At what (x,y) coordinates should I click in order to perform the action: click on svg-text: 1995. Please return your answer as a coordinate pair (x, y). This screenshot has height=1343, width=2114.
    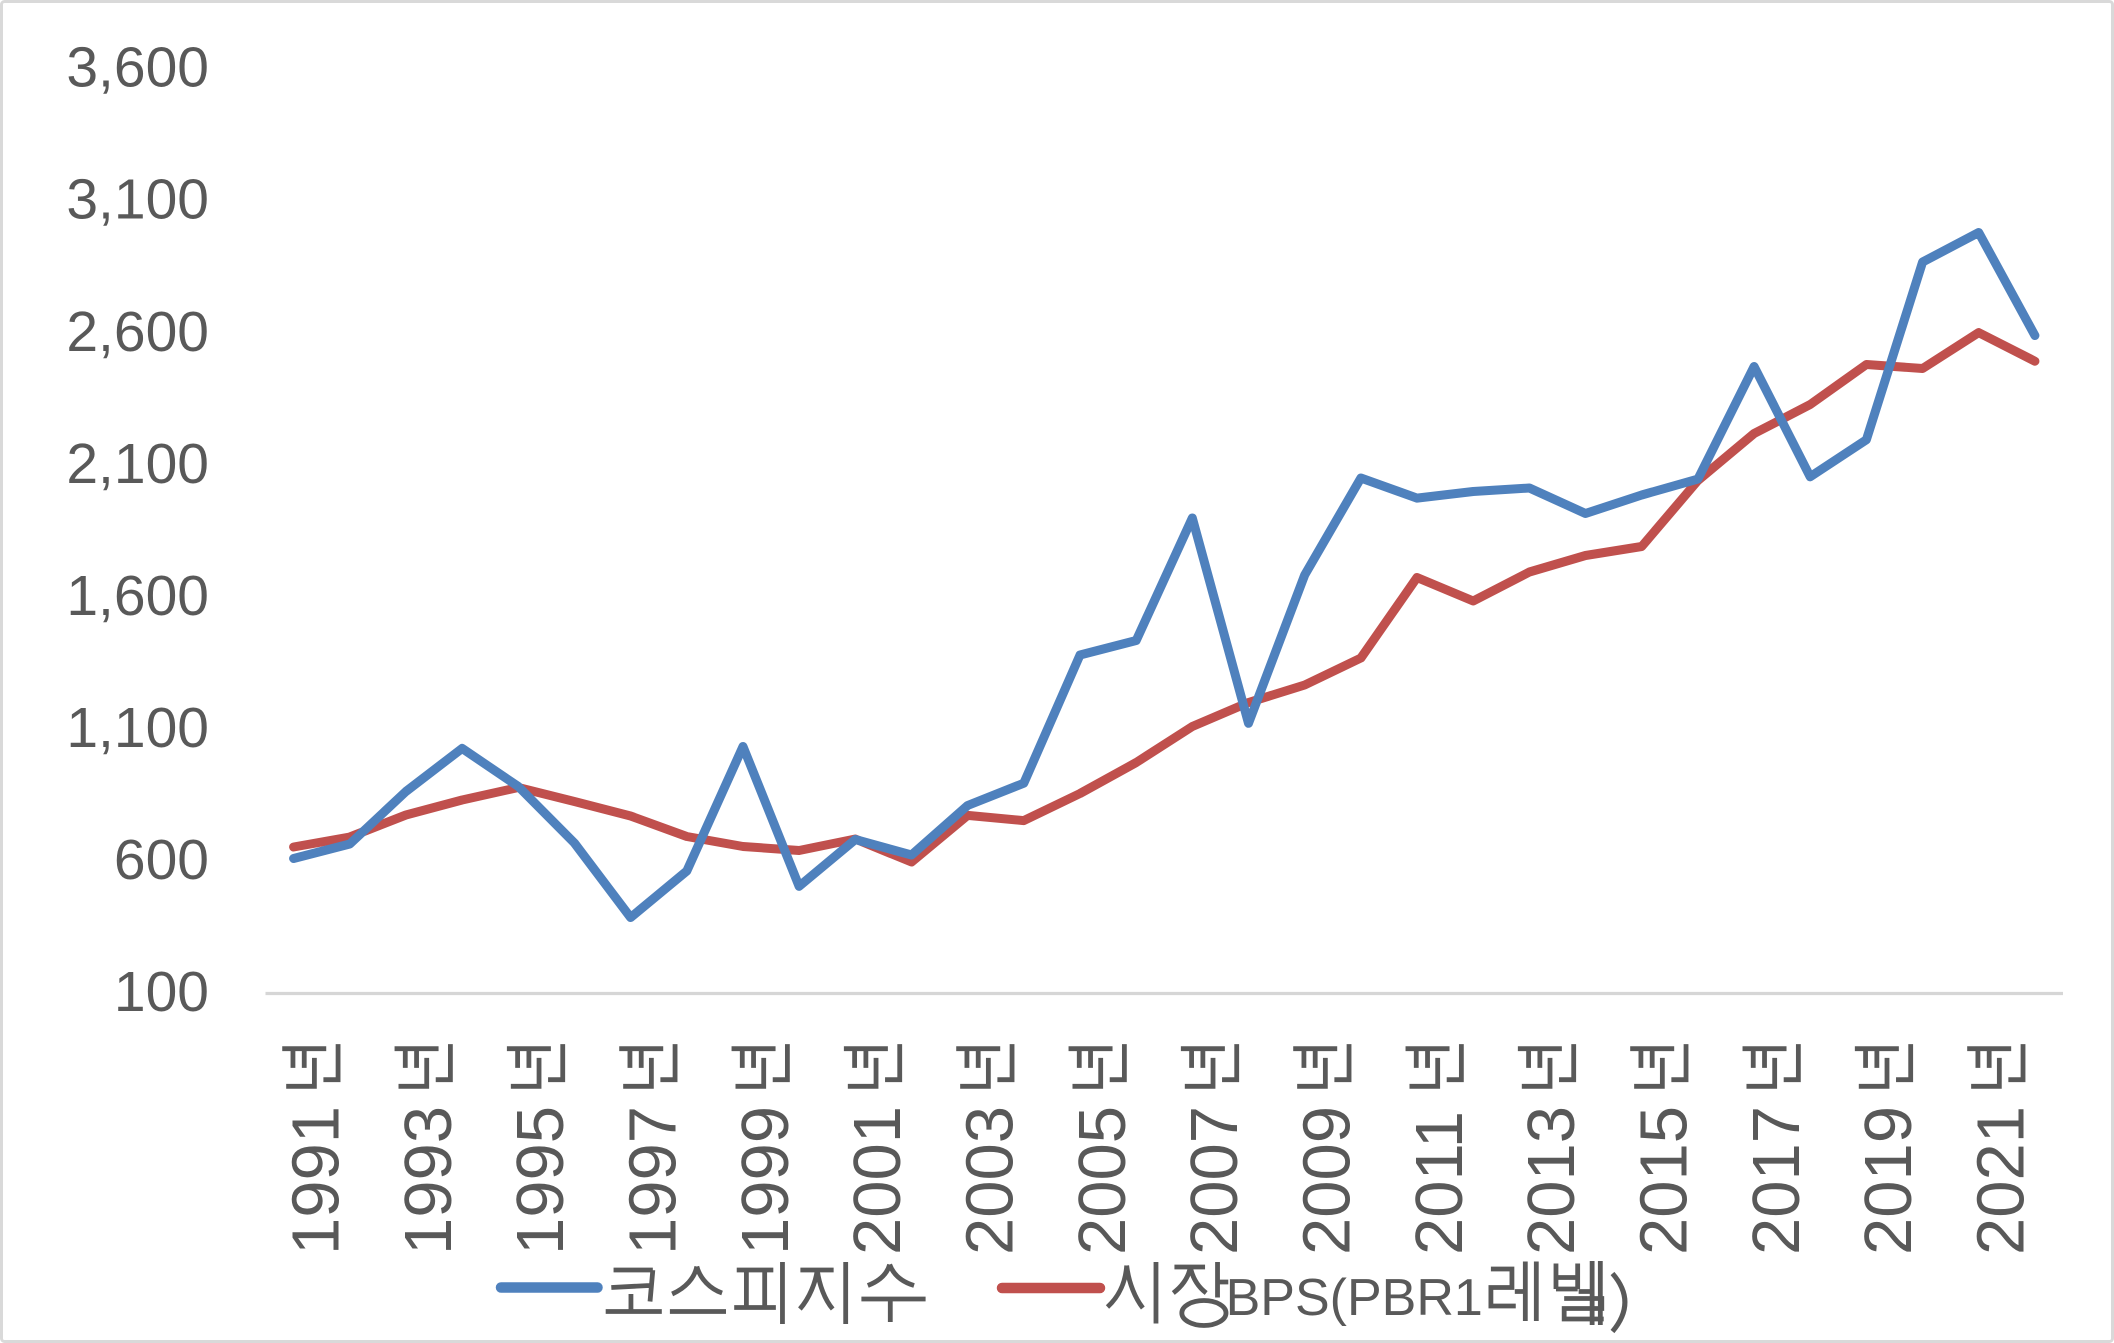
    Looking at the image, I should click on (540, 1180).